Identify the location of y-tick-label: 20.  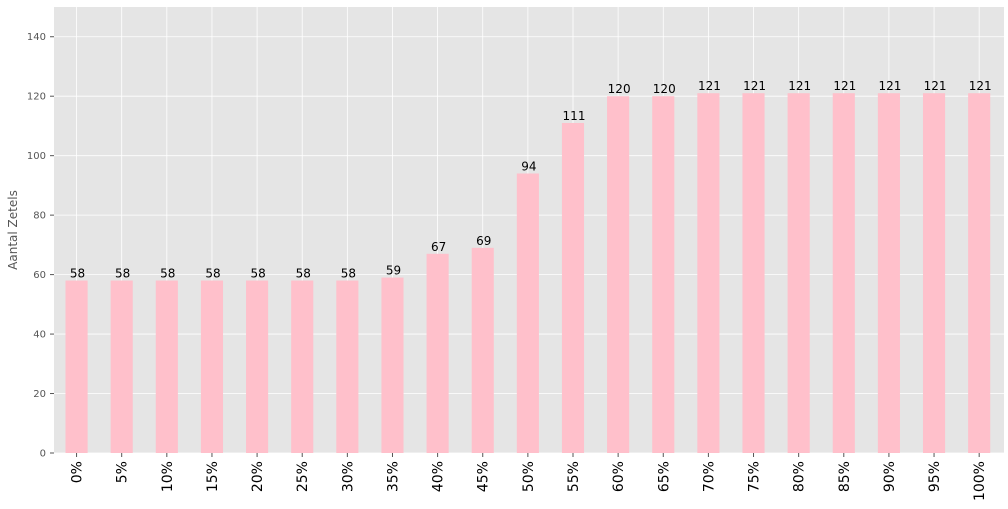
(39, 394).